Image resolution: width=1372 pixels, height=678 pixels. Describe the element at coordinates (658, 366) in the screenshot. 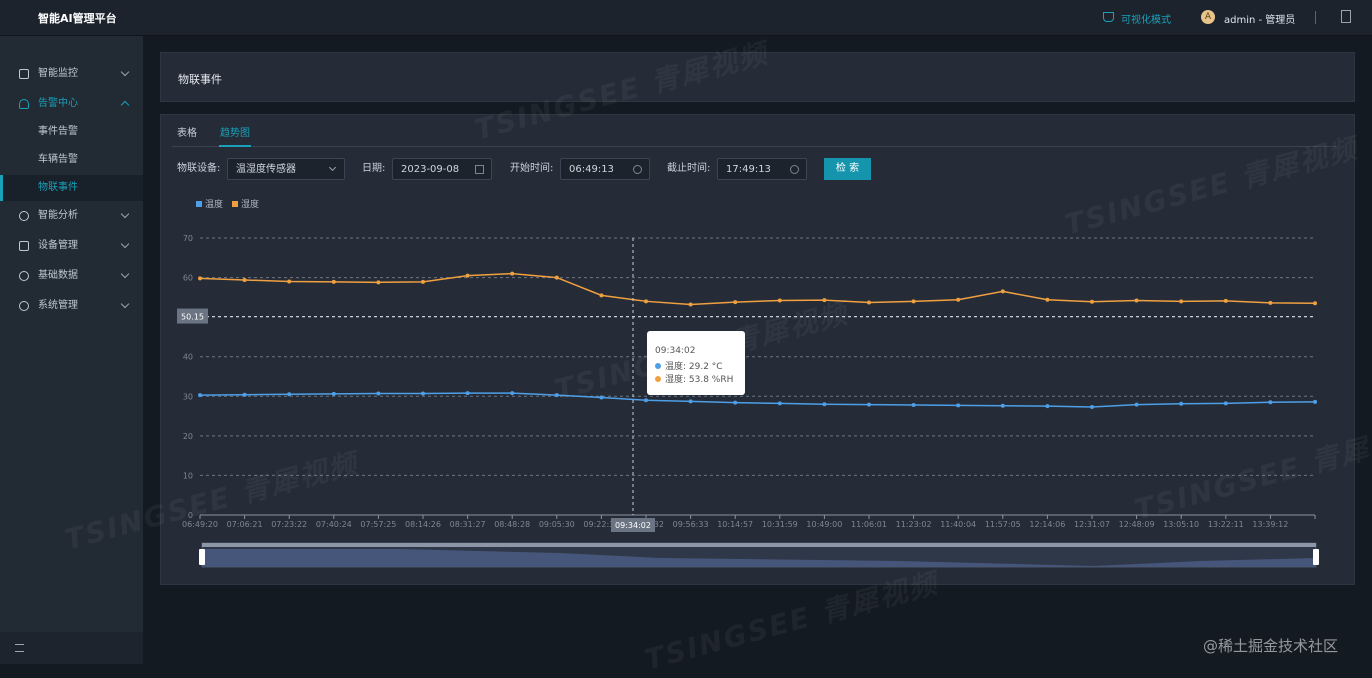

I see `tooltip-dot` at that location.